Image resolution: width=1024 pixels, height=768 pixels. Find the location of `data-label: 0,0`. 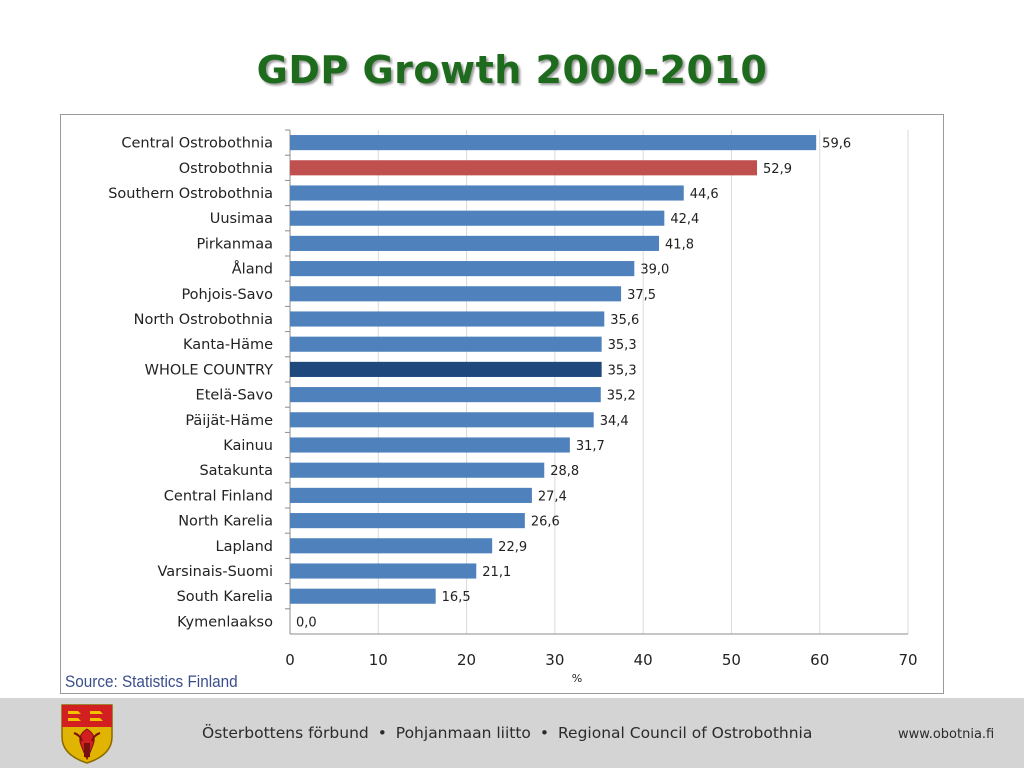

data-label: 0,0 is located at coordinates (306, 622).